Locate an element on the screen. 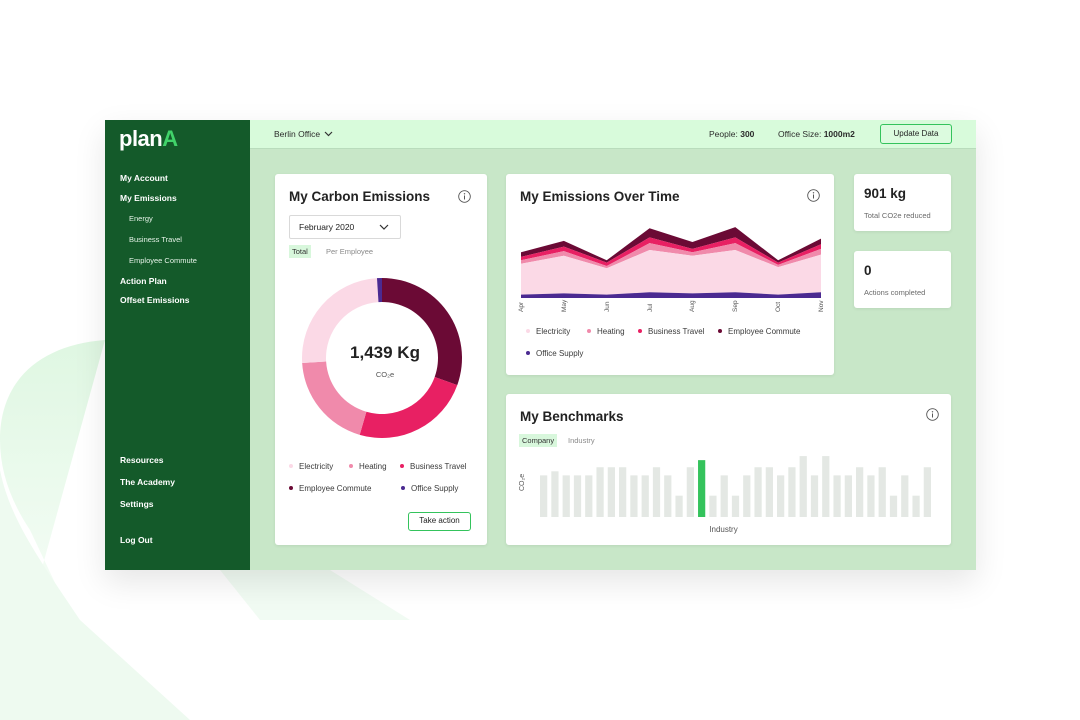 This screenshot has height=720, width=1080. x-tick-nov: Nov is located at coordinates (821, 306).